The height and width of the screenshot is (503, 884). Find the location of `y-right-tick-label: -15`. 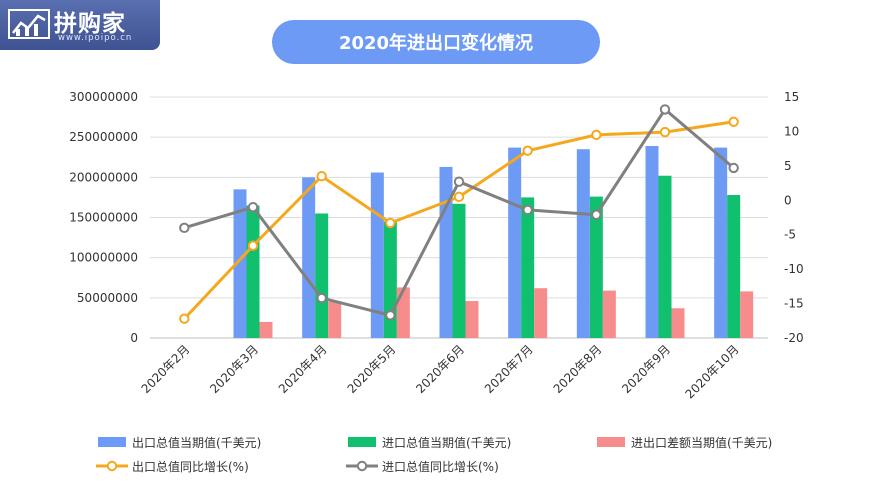

y-right-tick-label: -15 is located at coordinates (794, 304).